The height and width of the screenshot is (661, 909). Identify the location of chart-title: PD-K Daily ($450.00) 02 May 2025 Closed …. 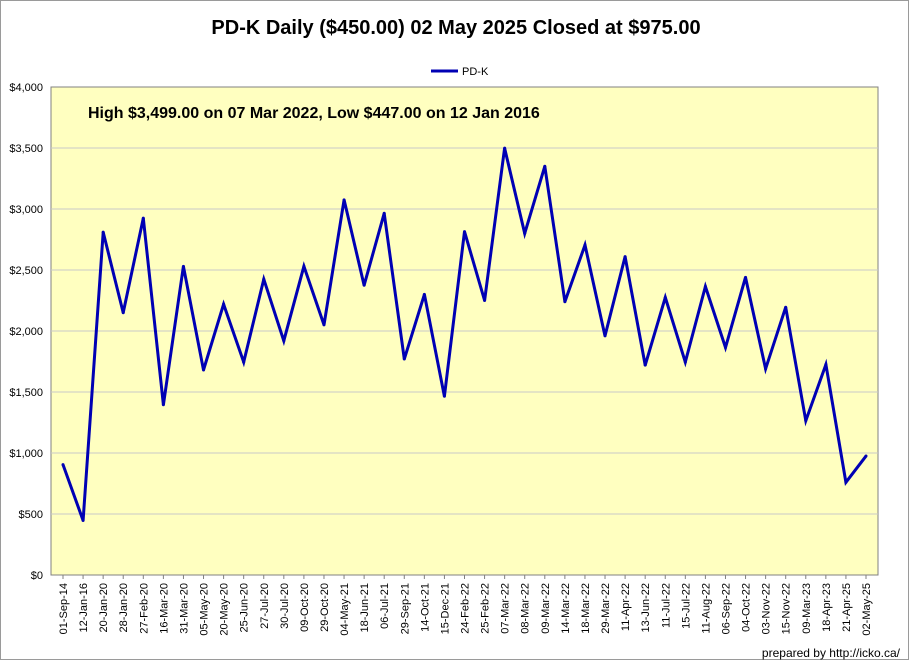
(455, 28).